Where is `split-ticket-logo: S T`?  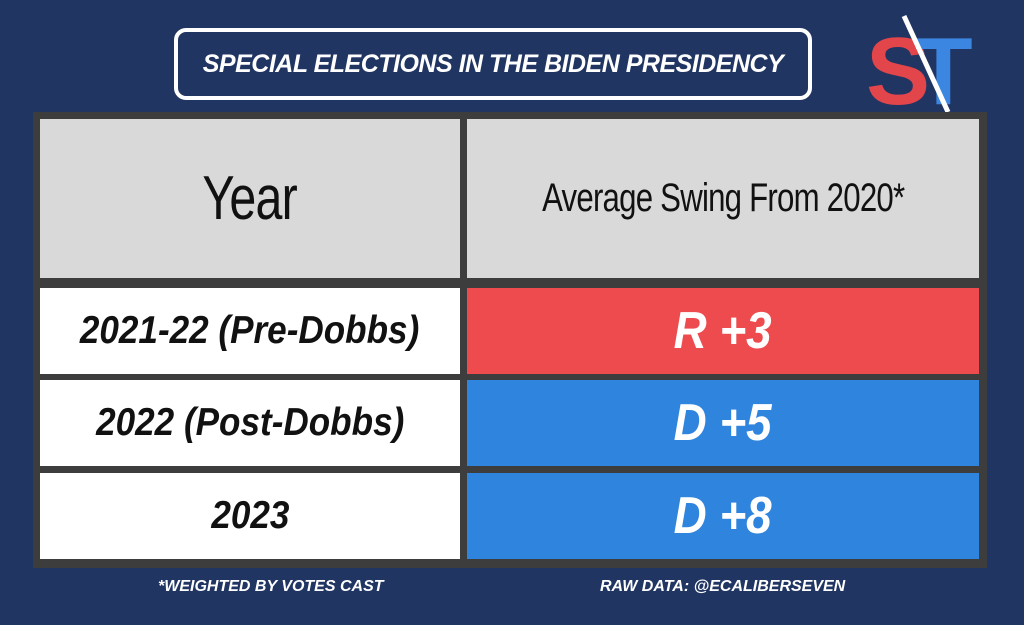
split-ticket-logo: S T is located at coordinates (919, 64).